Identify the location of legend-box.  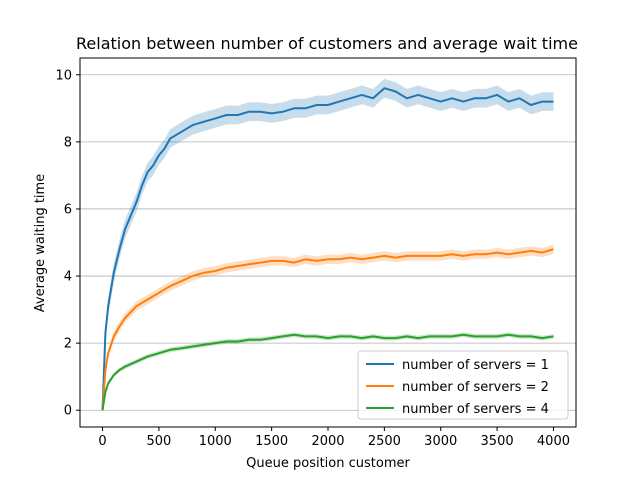
(463, 385).